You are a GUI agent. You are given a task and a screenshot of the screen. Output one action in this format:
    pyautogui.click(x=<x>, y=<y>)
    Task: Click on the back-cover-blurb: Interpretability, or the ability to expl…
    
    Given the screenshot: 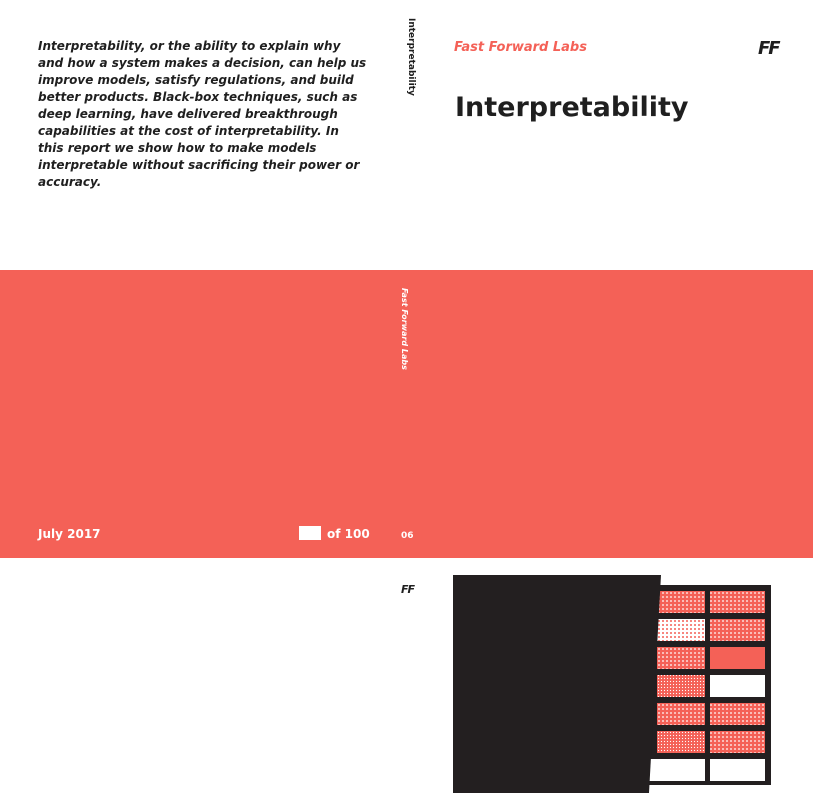 What is the action you would take?
    pyautogui.click(x=202, y=114)
    